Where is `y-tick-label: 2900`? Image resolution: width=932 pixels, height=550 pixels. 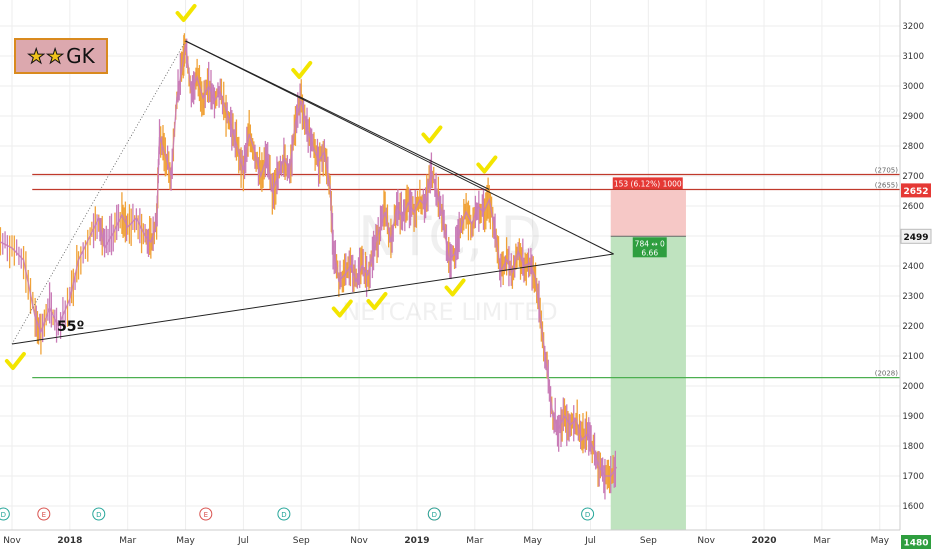
y-tick-label: 2900 is located at coordinates (913, 117).